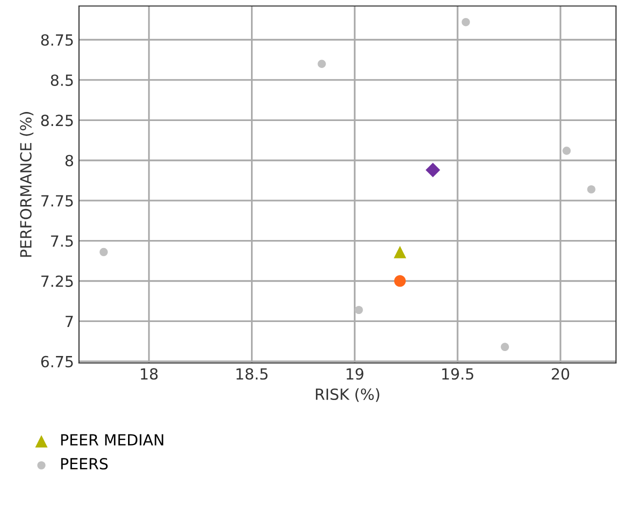 This screenshot has width=618, height=522. What do you see at coordinates (348, 395) in the screenshot?
I see `x-axis-title: RISK (%)` at bounding box center [348, 395].